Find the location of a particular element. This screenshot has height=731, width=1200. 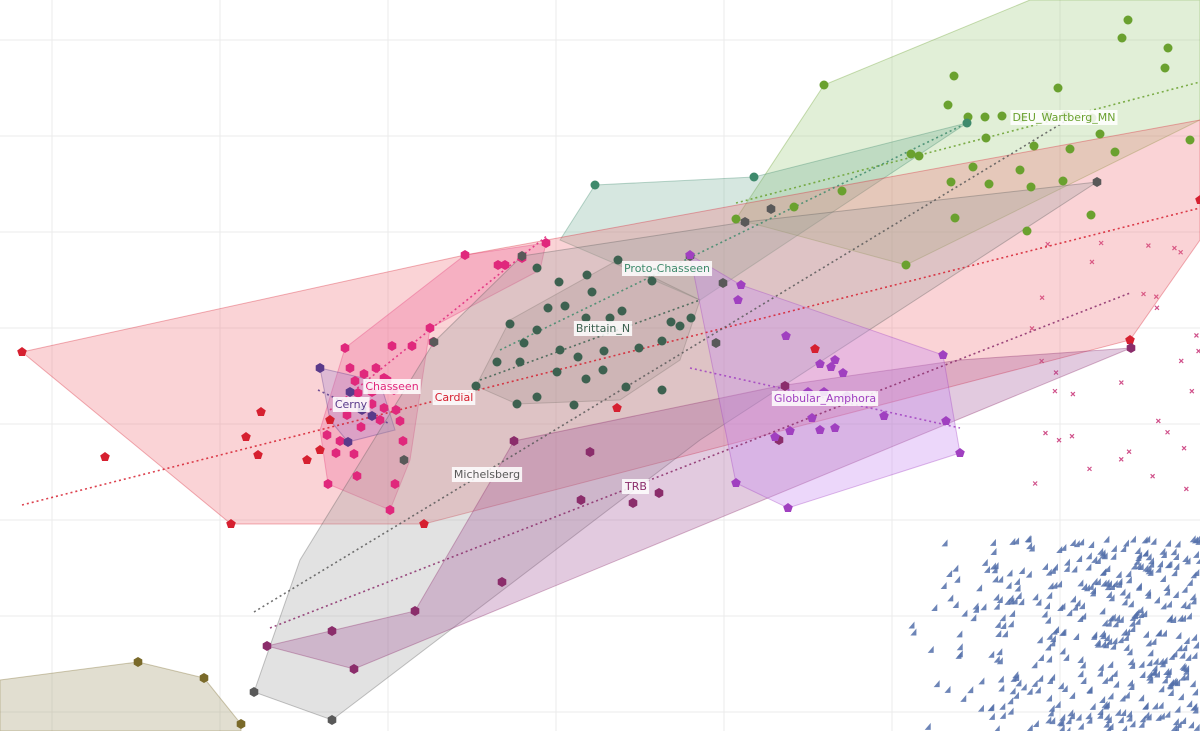

chasseen-label-box is located at coordinates (392, 386).